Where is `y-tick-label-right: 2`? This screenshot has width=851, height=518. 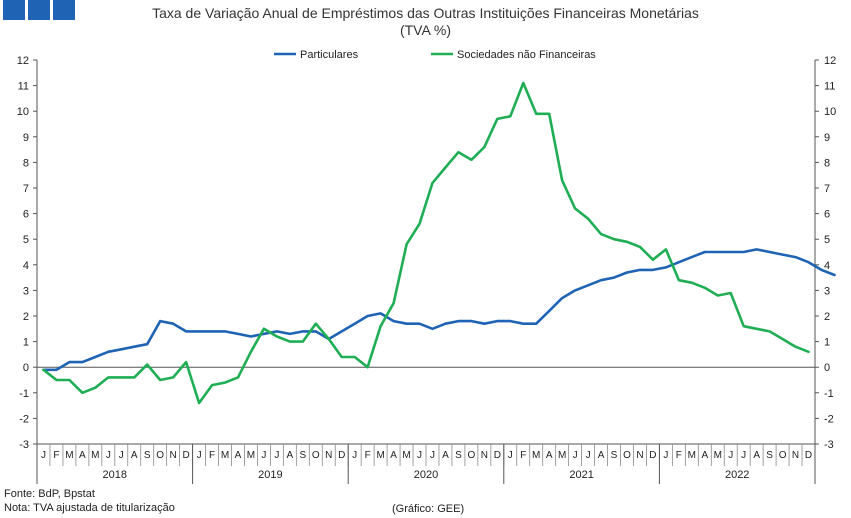 y-tick-label-right: 2 is located at coordinates (827, 317).